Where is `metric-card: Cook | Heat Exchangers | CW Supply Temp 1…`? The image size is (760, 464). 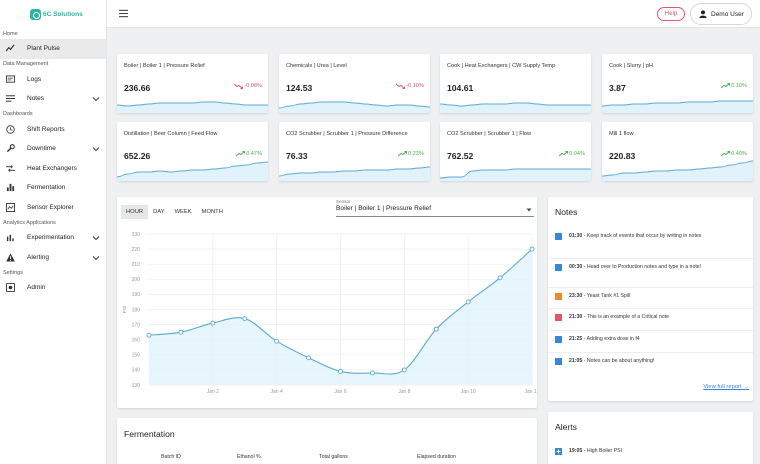
metric-card: Cook | Heat Exchangers | CW Supply Temp 1… is located at coordinates (515, 83).